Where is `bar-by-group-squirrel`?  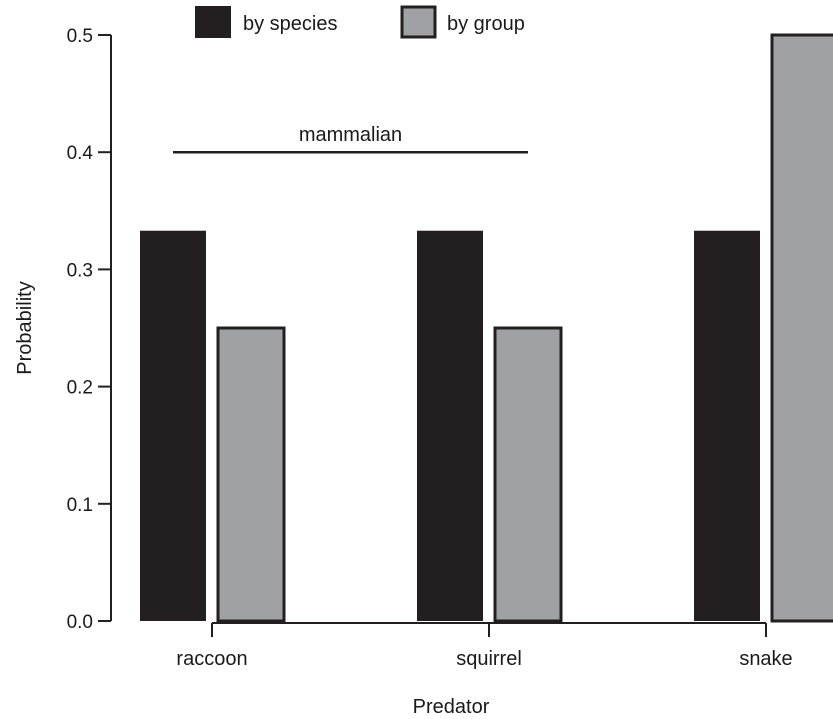 bar-by-group-squirrel is located at coordinates (528, 474).